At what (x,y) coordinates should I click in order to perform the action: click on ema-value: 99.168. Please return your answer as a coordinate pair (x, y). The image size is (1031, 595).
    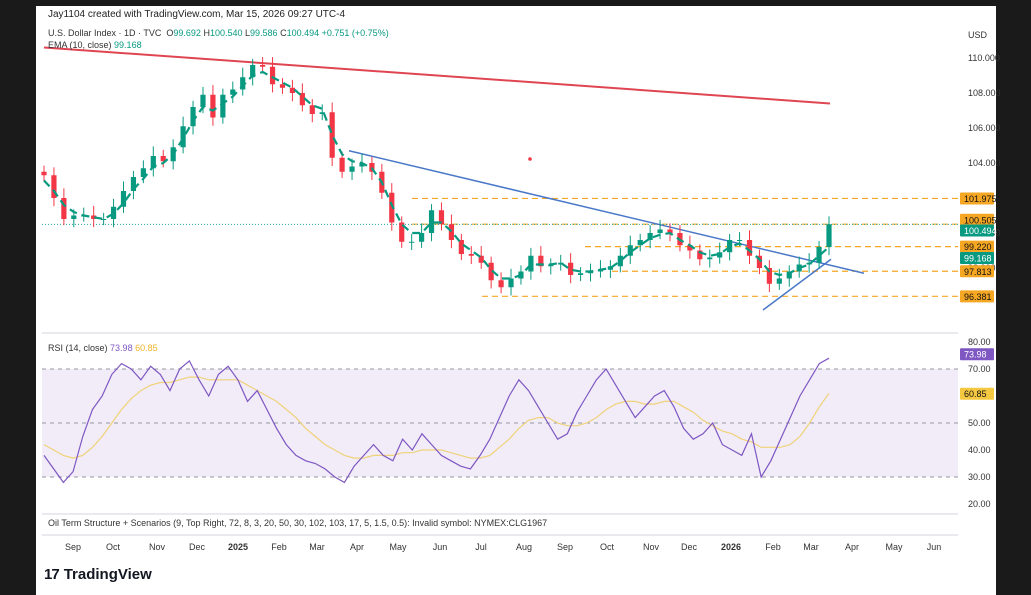
    Looking at the image, I should click on (128, 45).